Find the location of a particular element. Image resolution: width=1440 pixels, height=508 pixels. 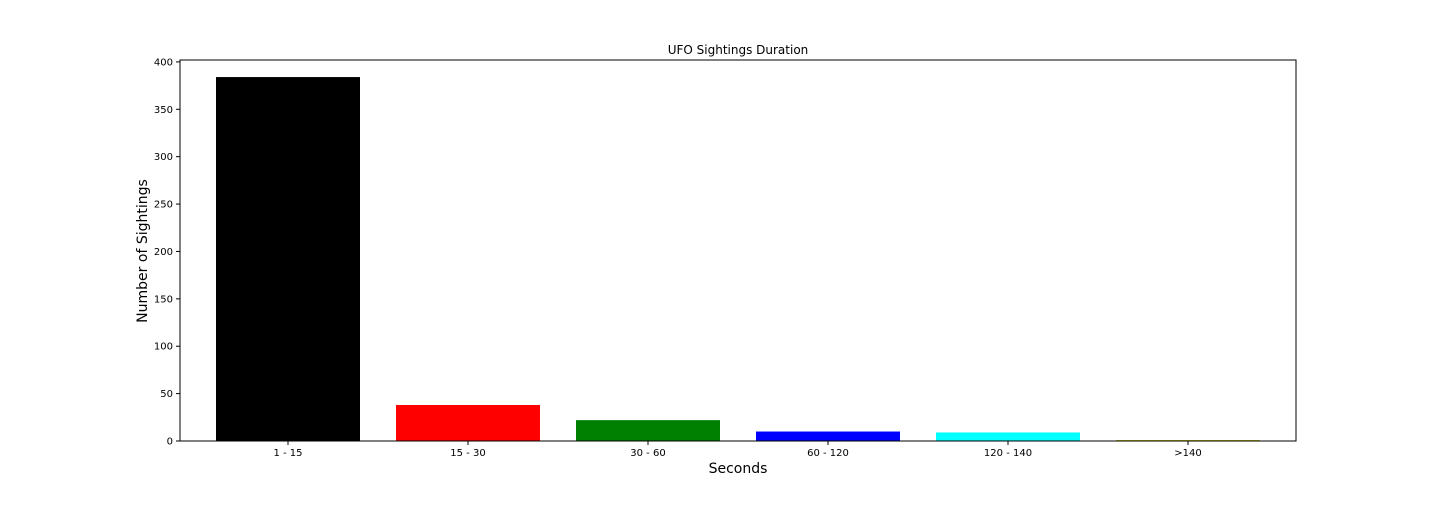

y-axis-ticks: 0 50 100 150 200 250 300 350 400 is located at coordinates (167, 252).